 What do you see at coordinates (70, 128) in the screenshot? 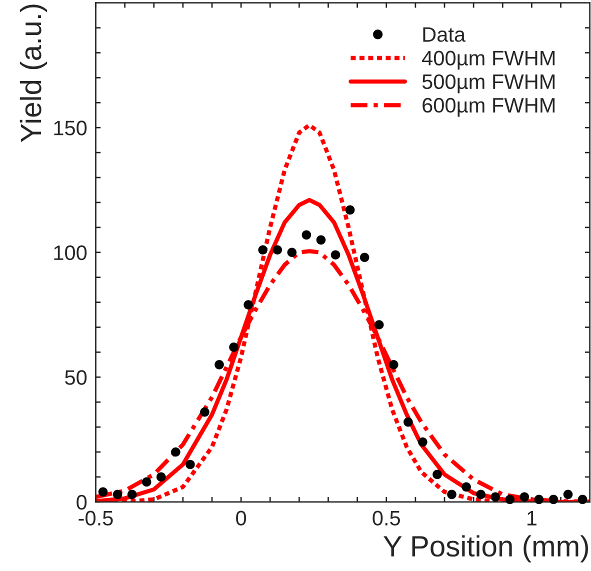
I see `y-tick-label: 150` at bounding box center [70, 128].